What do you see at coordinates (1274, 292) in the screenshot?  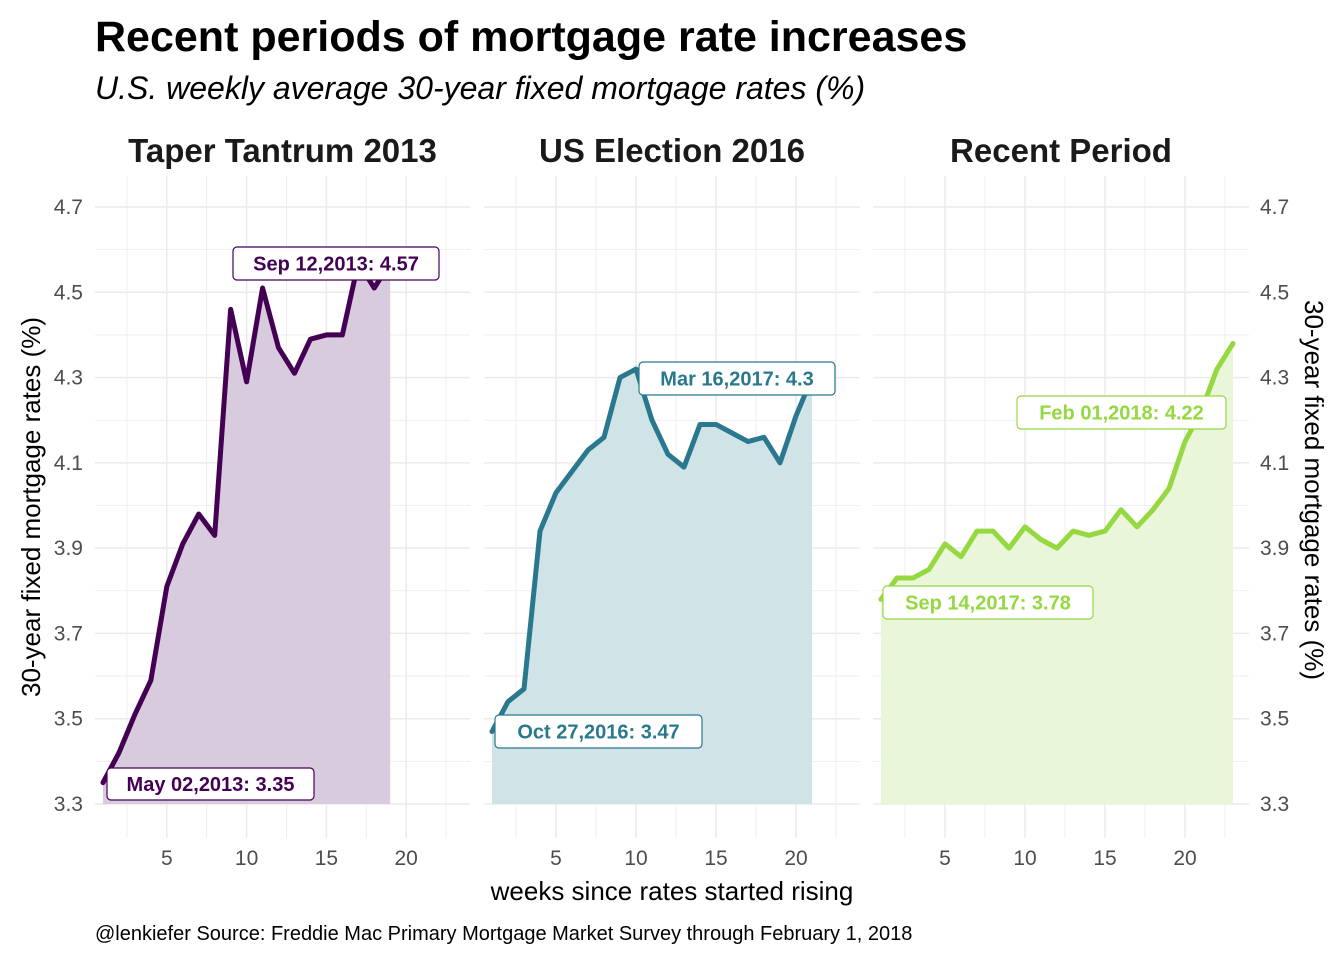 I see `y-tick-label-right: 4.5` at bounding box center [1274, 292].